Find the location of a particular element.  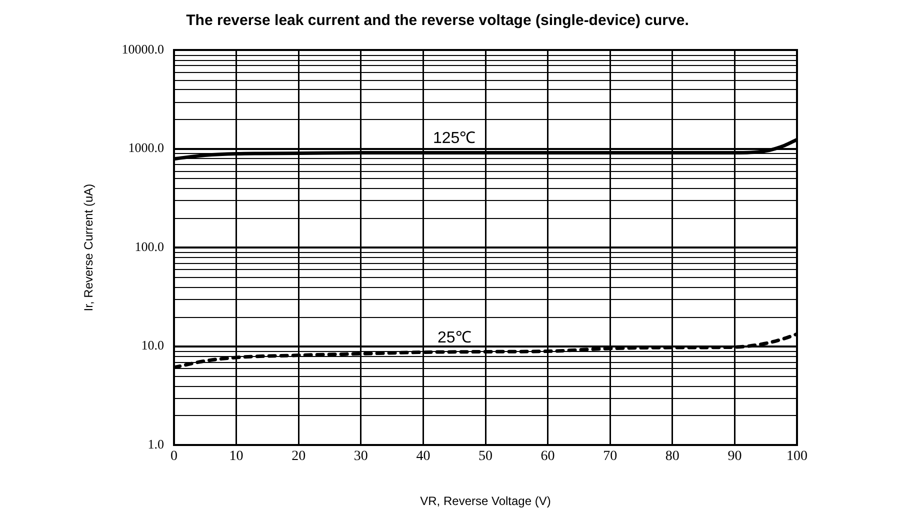

x-tick-label: 70 is located at coordinates (610, 456).